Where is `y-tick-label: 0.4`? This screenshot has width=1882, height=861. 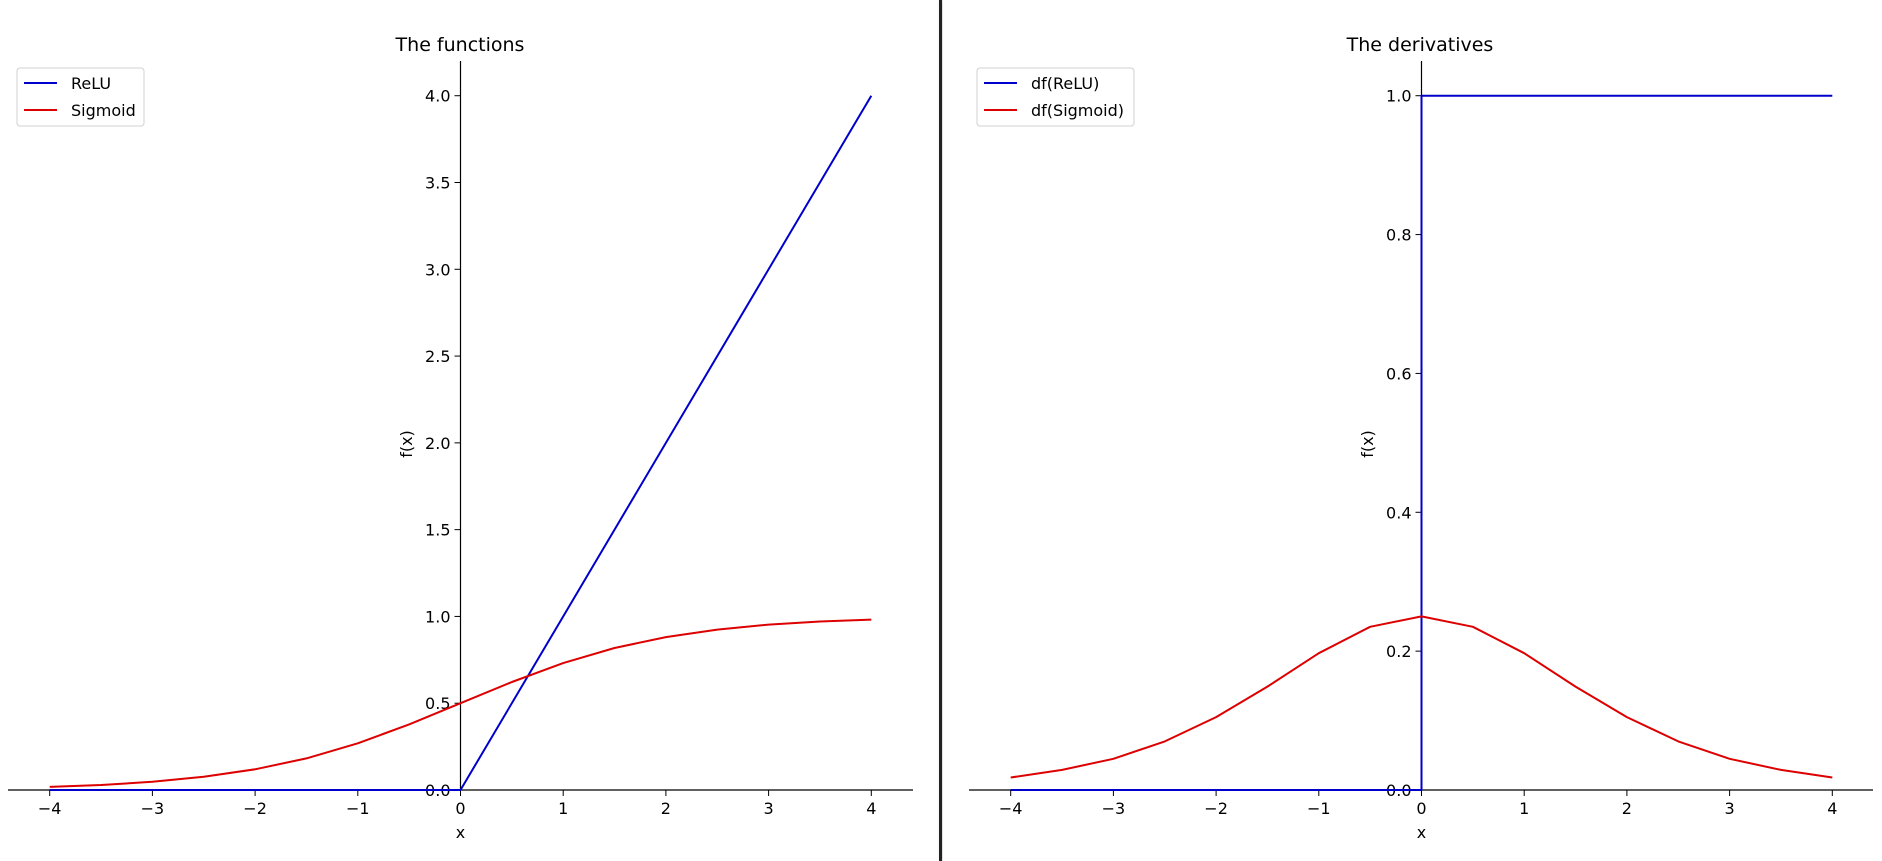
y-tick-label: 0.4 is located at coordinates (1398, 512).